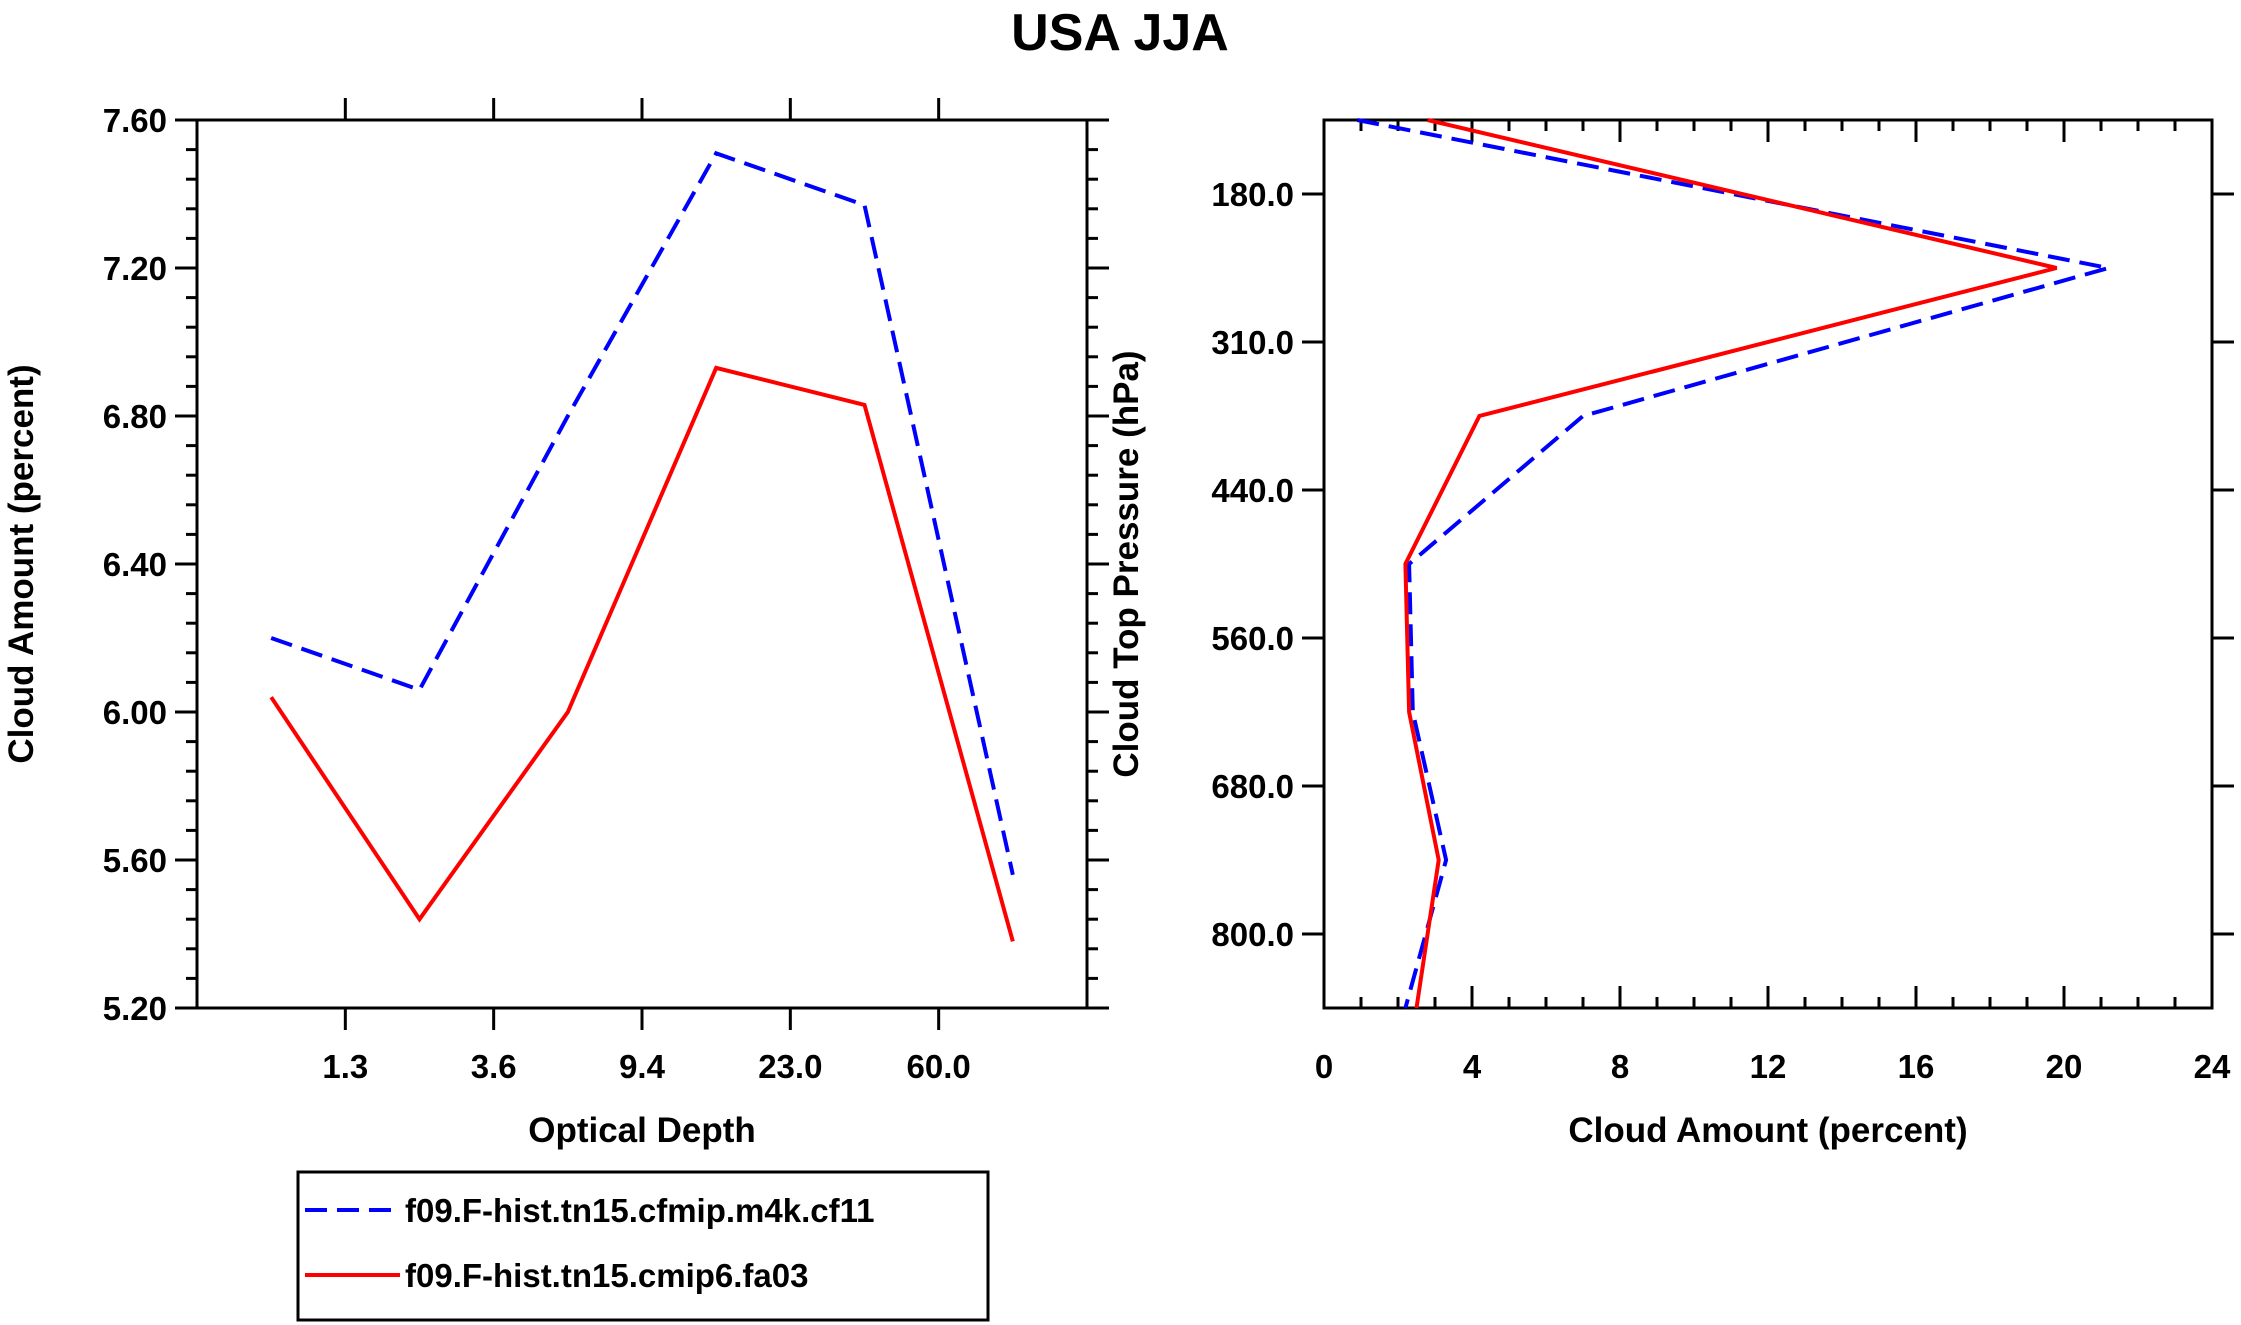  Describe the element at coordinates (494, 1066) in the screenshot. I see `left-x-tick-label: 3.6` at that location.